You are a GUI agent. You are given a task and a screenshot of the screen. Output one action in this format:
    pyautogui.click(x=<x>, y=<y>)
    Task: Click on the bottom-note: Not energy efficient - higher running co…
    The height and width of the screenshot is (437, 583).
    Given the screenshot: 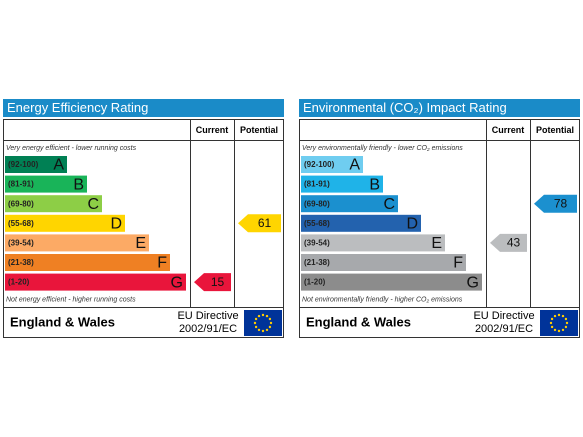 What is the action you would take?
    pyautogui.click(x=71, y=299)
    